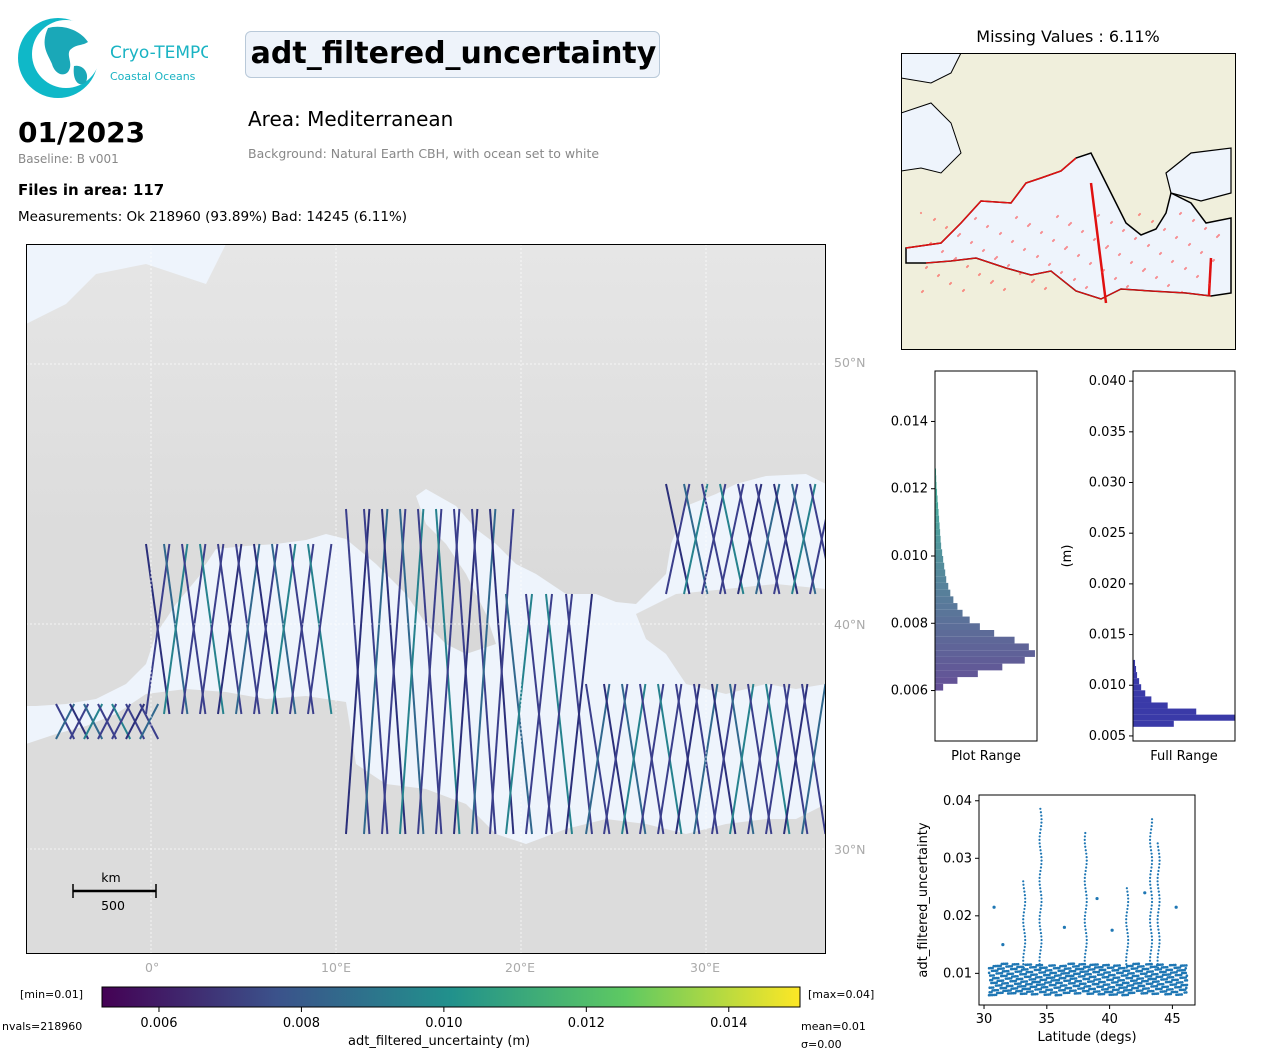 The image size is (1272, 1060). I want to click on lon-label-20e: 20°E, so click(520, 967).